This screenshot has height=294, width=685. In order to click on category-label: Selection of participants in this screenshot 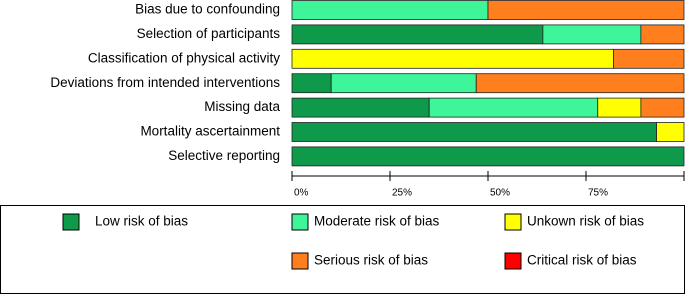, I will do `click(209, 33)`.